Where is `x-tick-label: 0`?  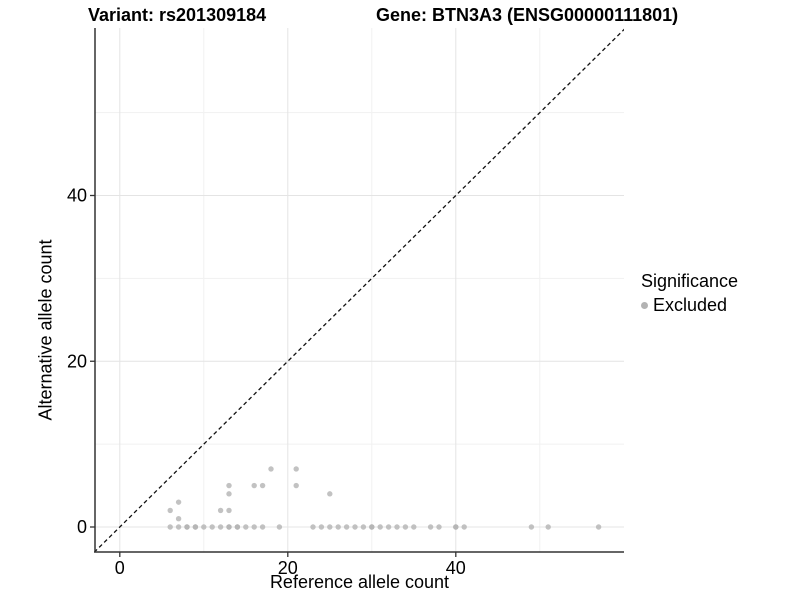
x-tick-label: 0 is located at coordinates (120, 568).